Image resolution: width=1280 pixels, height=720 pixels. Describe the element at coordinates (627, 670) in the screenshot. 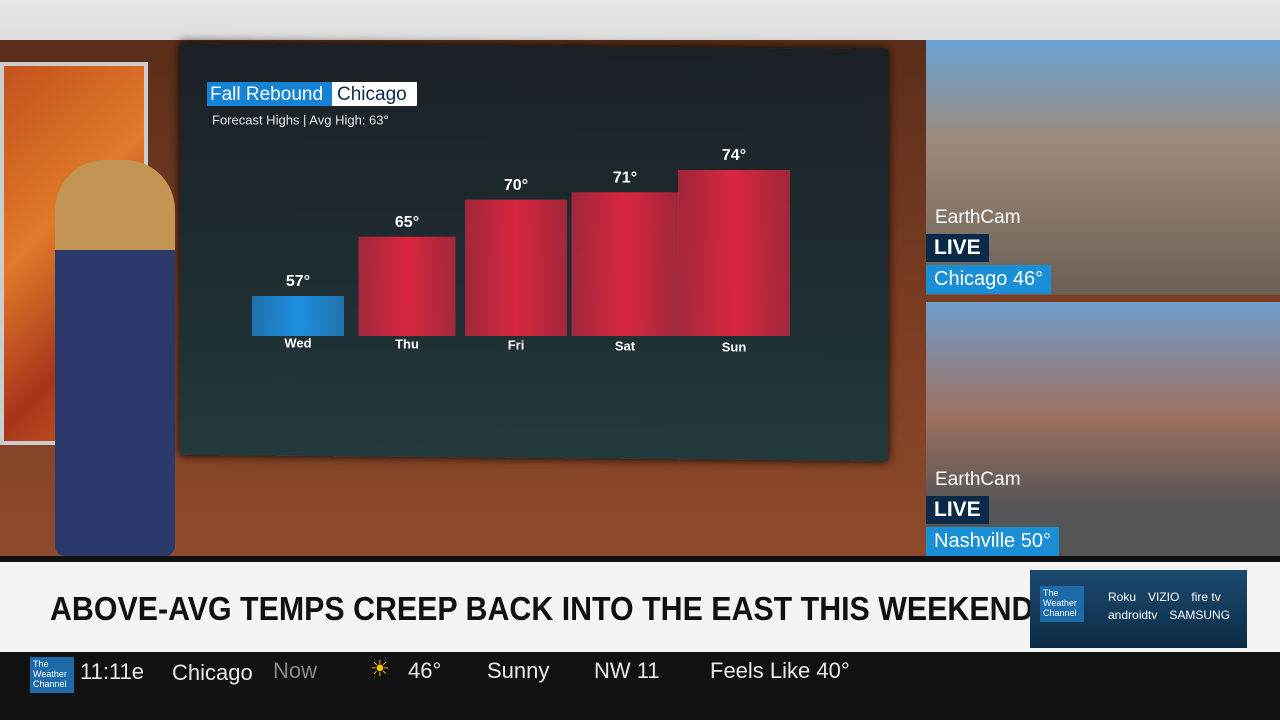

I see `wind: NW 11` at that location.